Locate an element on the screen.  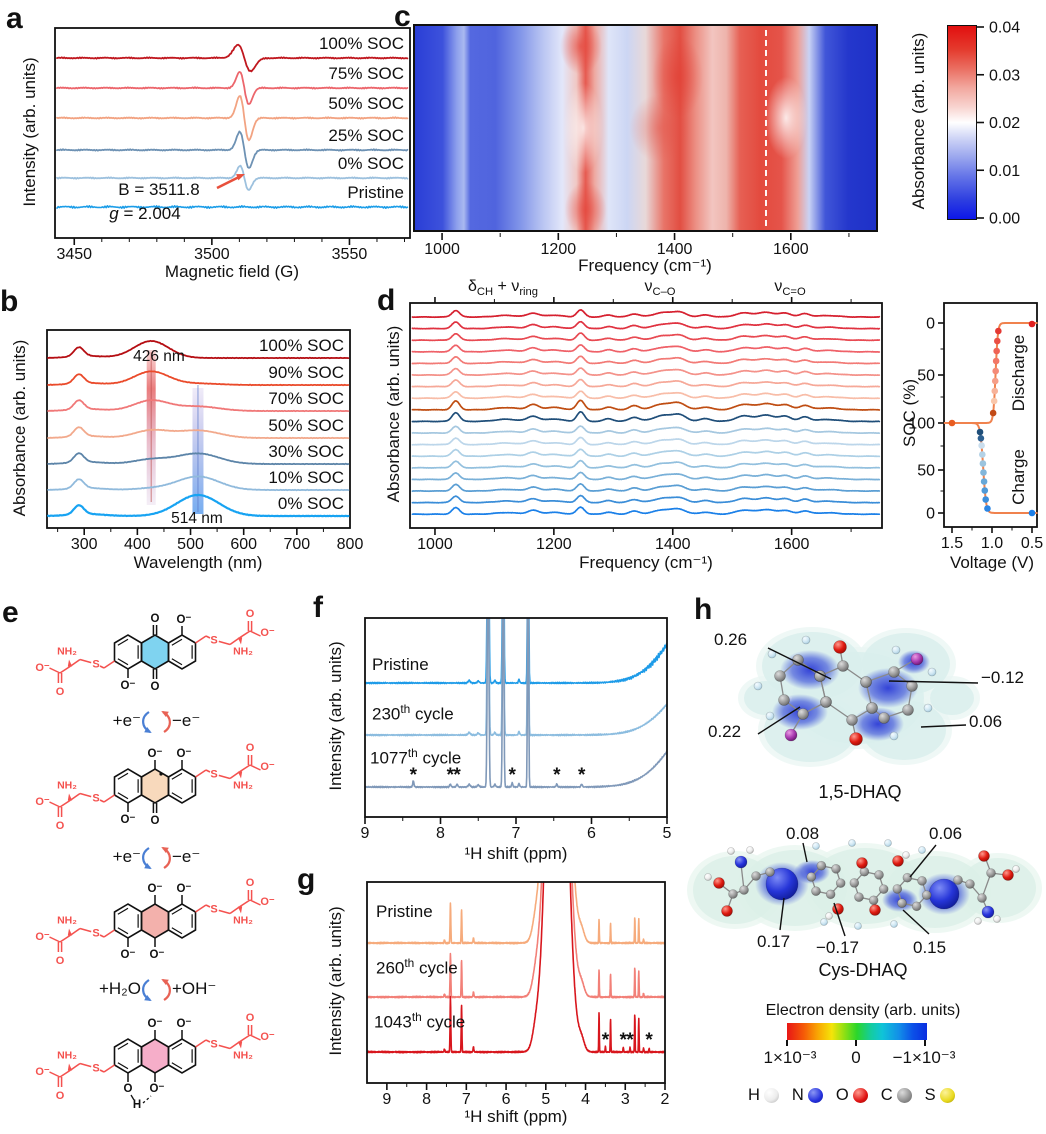
c-colorbar-label: Absorbance (arb. units) is located at coordinates (918, 121).